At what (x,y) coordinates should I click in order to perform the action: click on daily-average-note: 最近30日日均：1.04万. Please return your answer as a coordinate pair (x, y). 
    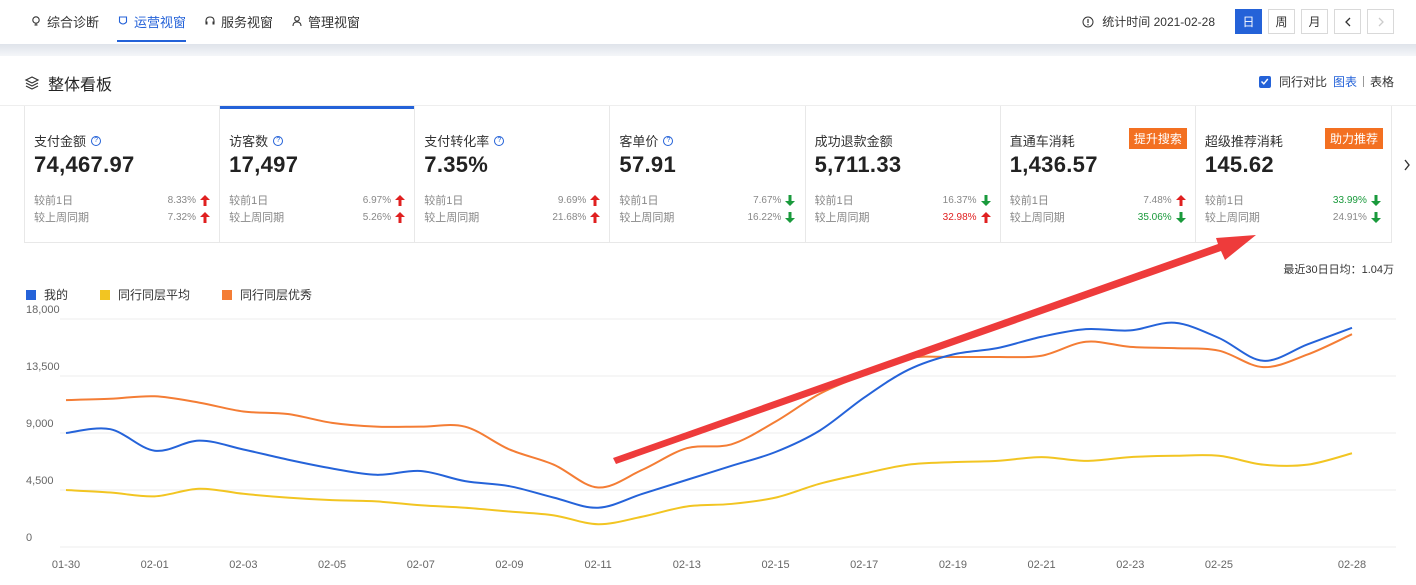
    Looking at the image, I should click on (1338, 270).